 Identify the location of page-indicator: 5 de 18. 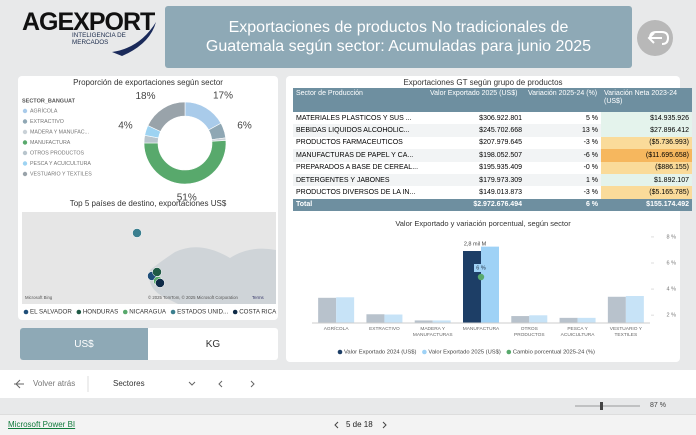
(359, 424).